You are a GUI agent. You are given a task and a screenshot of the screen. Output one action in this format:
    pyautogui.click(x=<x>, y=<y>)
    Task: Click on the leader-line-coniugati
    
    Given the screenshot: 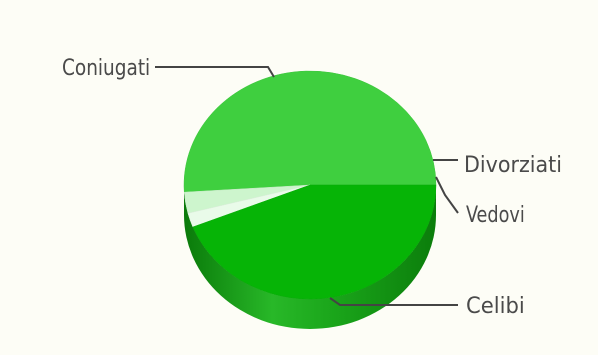 What is the action you would take?
    pyautogui.click(x=215, y=72)
    